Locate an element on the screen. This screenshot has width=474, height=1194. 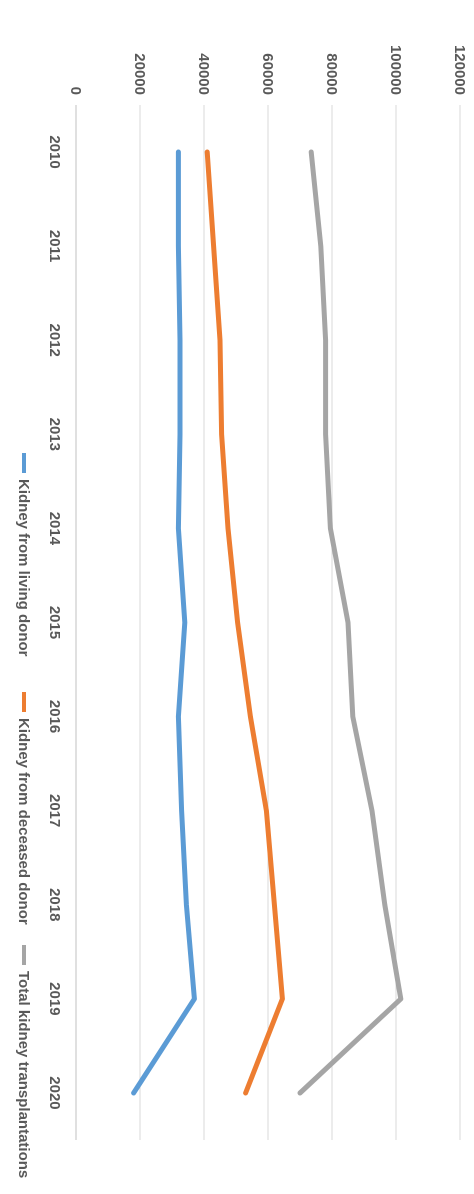
y-tick-label: 60000 is located at coordinates (267, 74).